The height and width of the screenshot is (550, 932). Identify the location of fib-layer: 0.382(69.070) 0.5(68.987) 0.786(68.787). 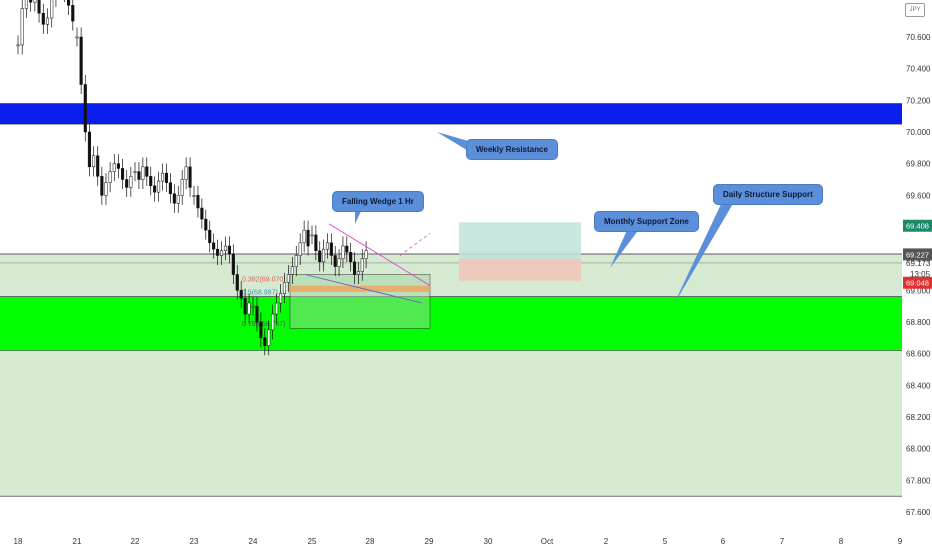
(336, 301).